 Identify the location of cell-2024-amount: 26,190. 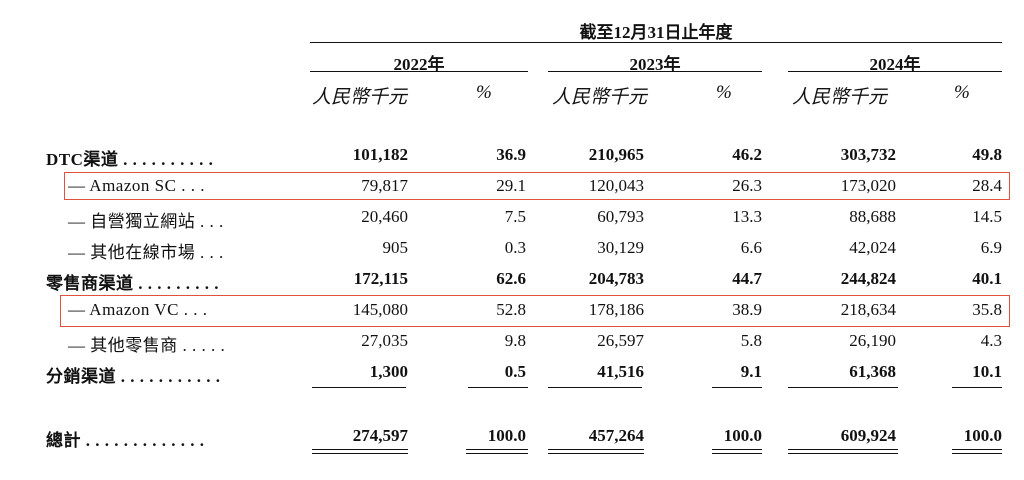
(872, 340).